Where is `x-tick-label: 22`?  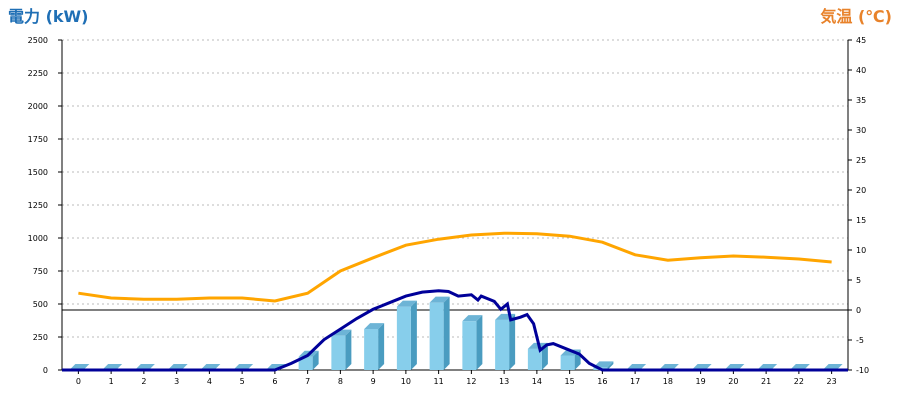 x-tick-label: 22 is located at coordinates (799, 381).